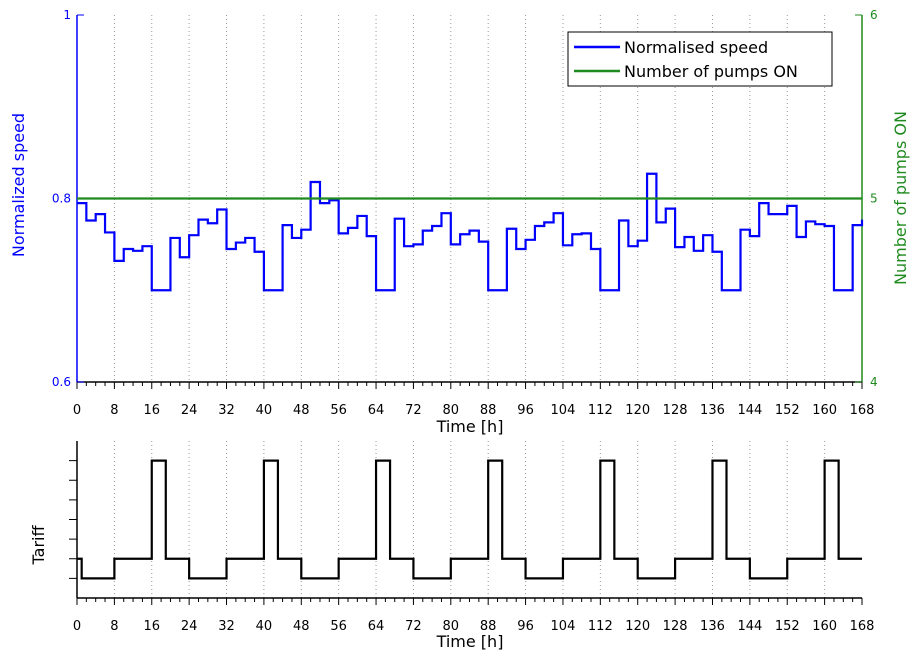 The width and height of the screenshot is (911, 653). Describe the element at coordinates (874, 199) in the screenshot. I see `pumps-y-tick-label: 5` at that location.